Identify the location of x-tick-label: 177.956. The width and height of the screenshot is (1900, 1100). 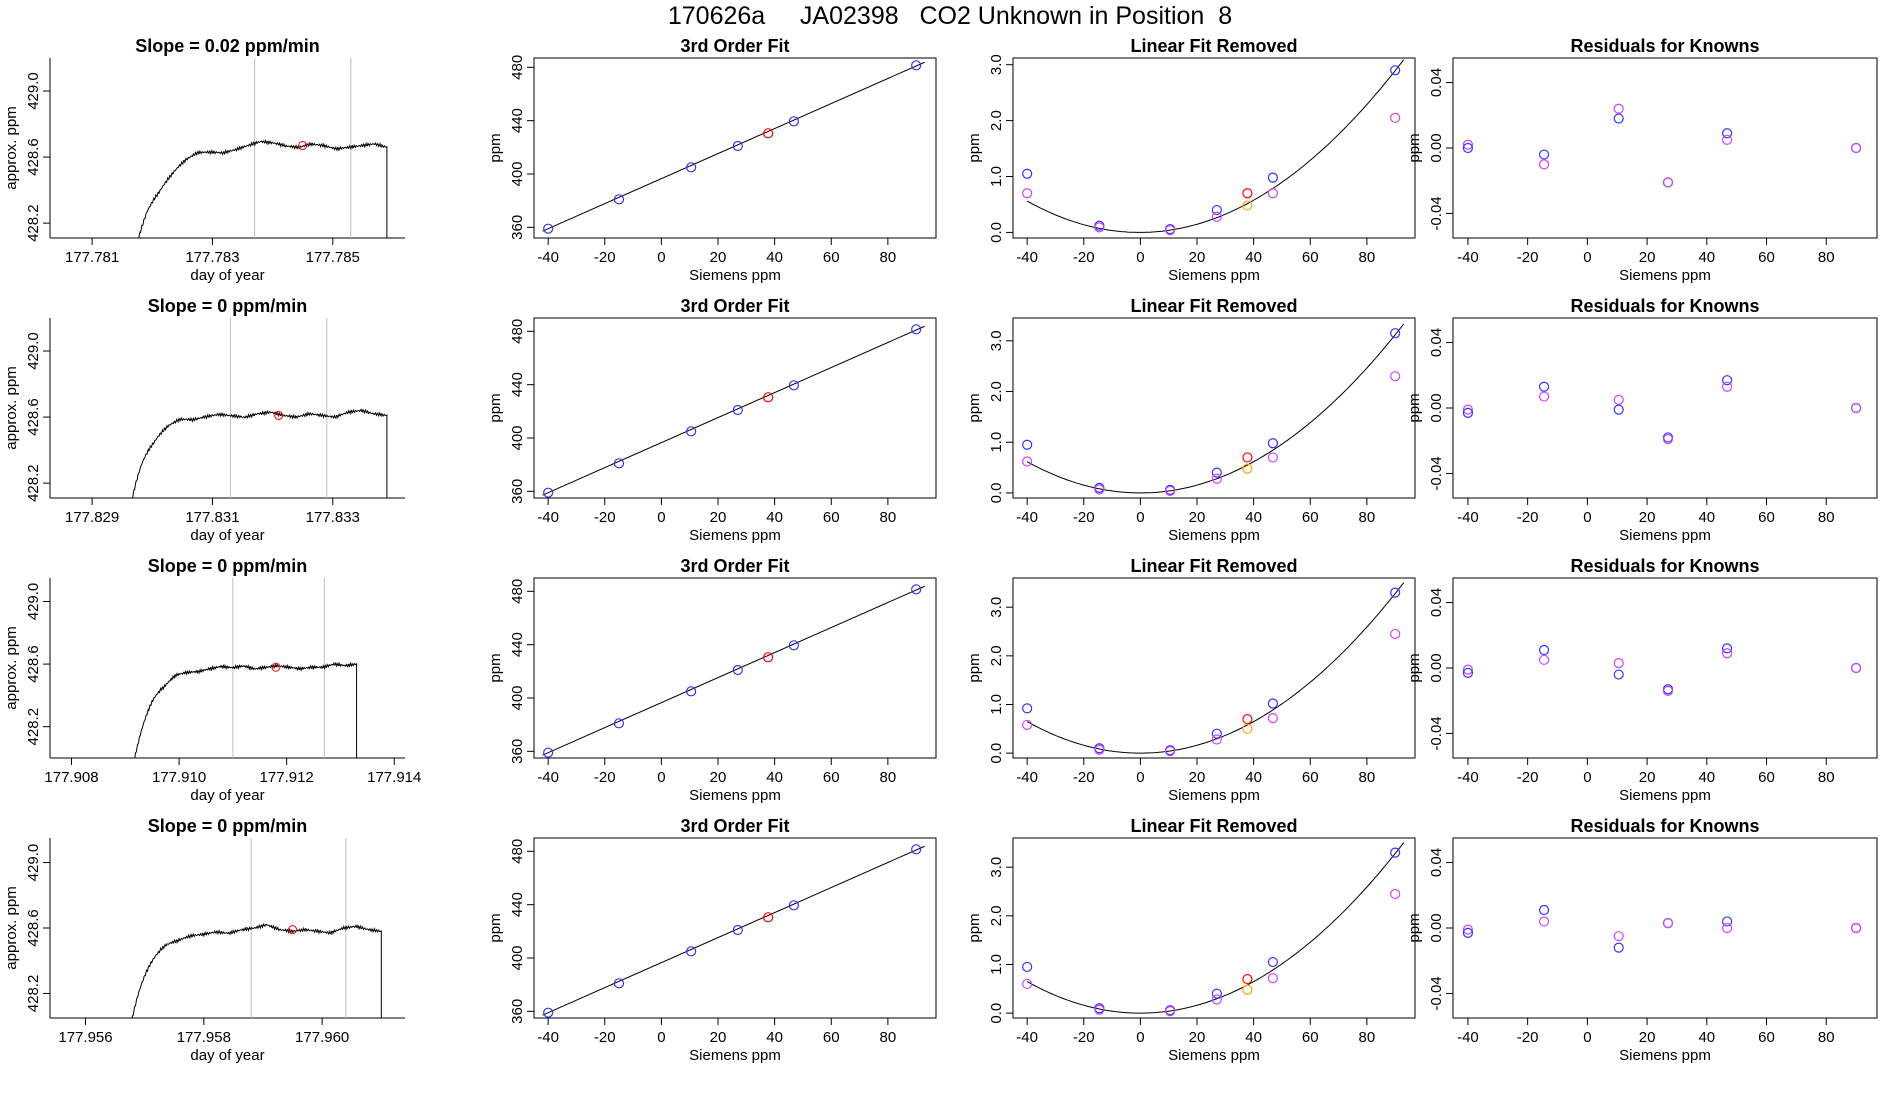
(85, 1037).